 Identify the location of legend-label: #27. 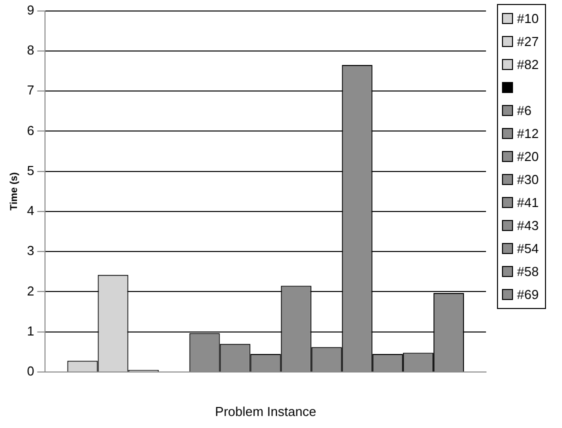
(528, 41).